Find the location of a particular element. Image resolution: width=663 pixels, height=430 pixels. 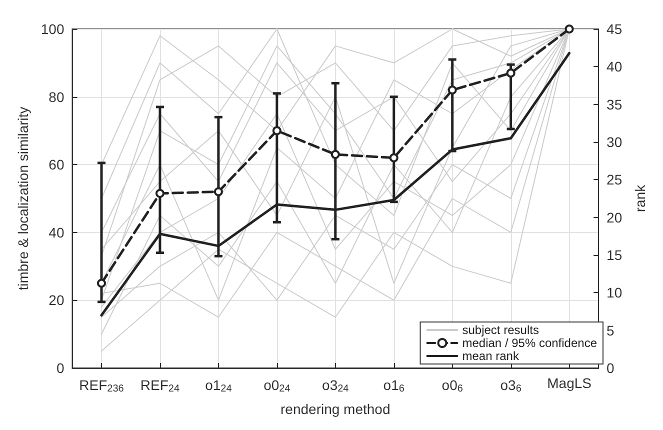

y2-axis-title: rank is located at coordinates (640, 198).